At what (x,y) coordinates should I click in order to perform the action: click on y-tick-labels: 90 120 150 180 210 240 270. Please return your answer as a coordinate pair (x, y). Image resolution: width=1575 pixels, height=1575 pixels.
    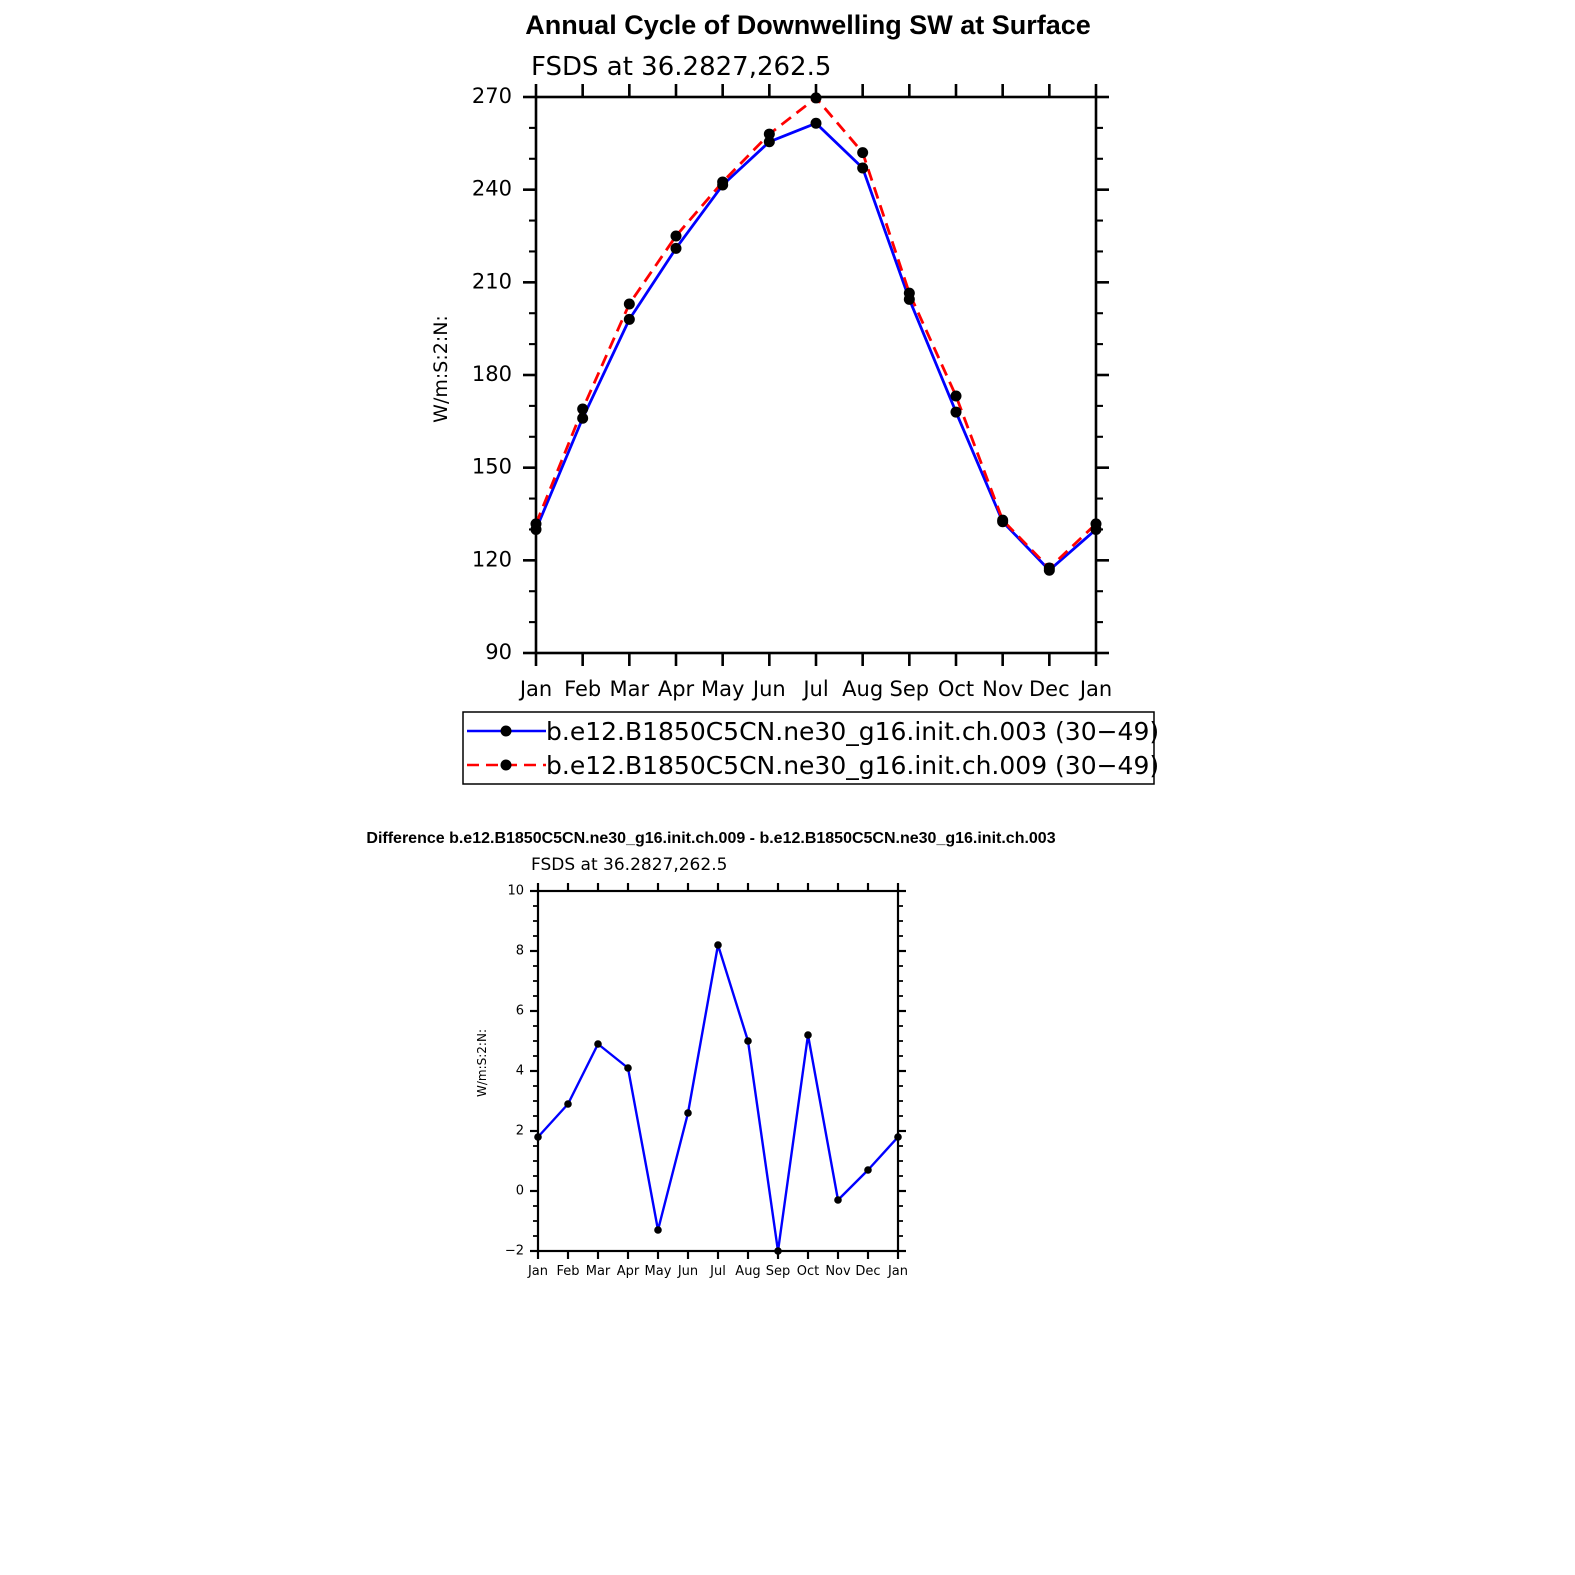
    Looking at the image, I should click on (492, 374).